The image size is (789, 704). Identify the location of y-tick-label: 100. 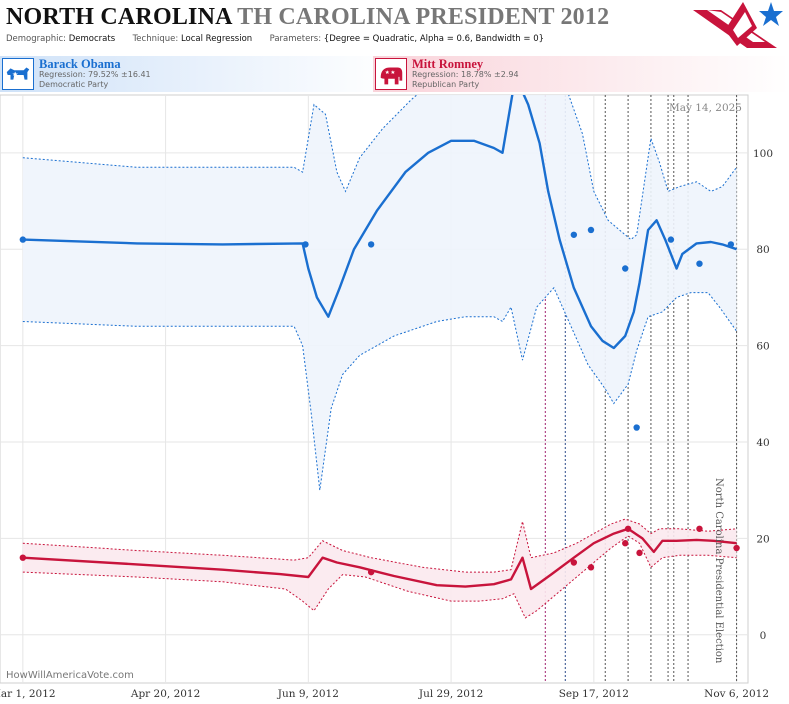
(763, 154).